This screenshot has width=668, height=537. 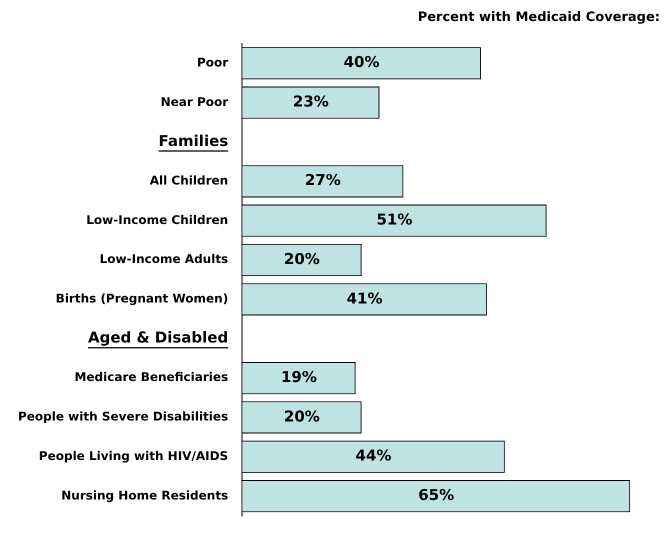 What do you see at coordinates (310, 101) in the screenshot?
I see `data-label: 23%` at bounding box center [310, 101].